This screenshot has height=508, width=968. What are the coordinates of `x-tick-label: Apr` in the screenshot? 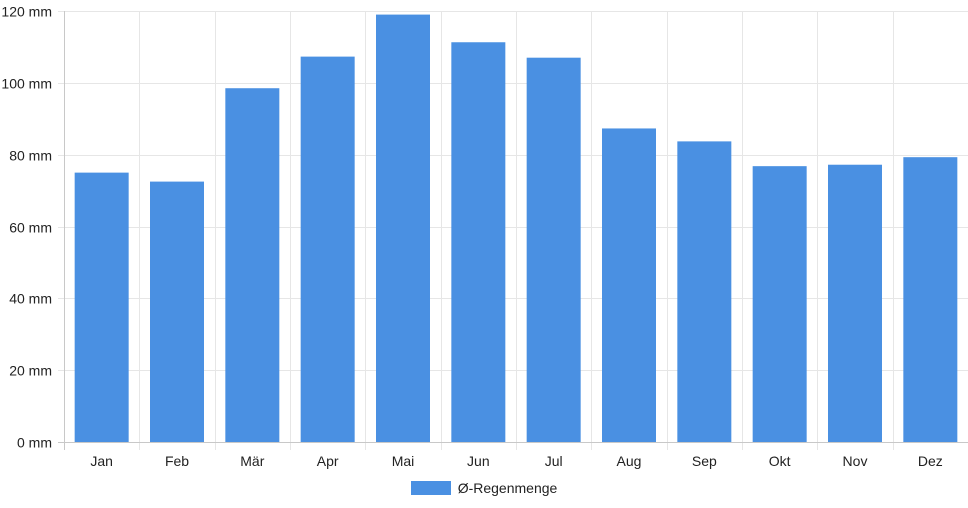 It's located at (328, 461).